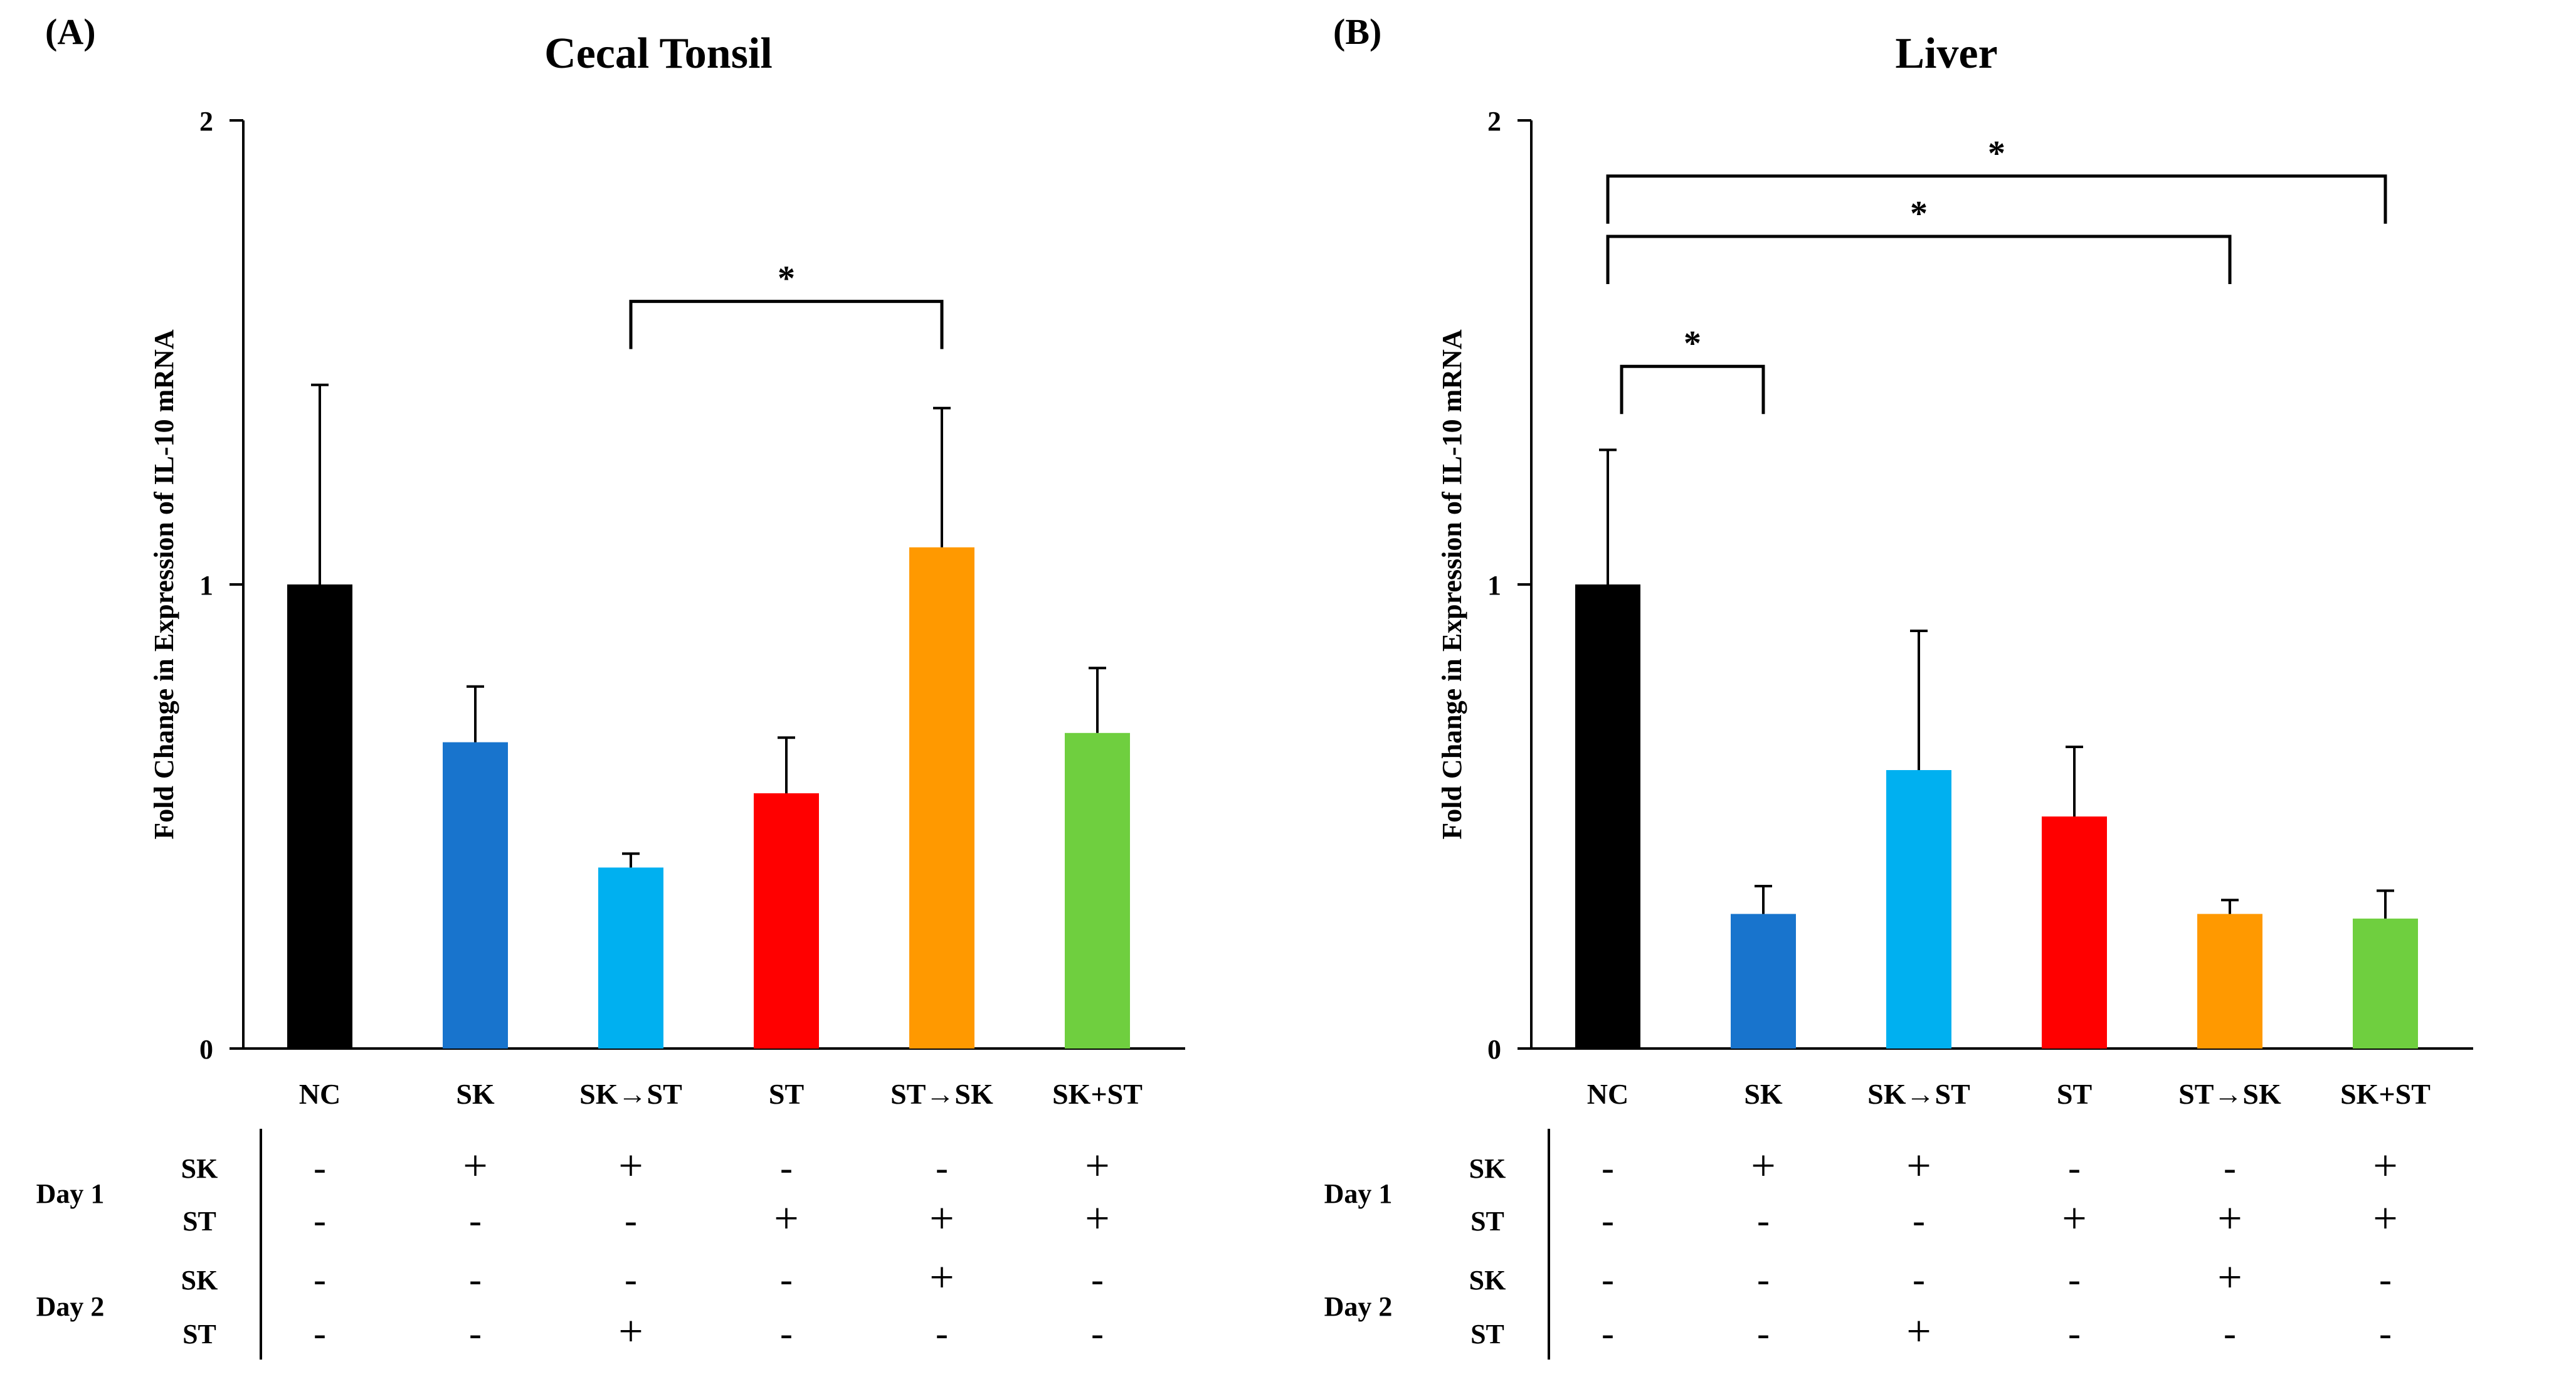 Image resolution: width=2576 pixels, height=1379 pixels. What do you see at coordinates (1494, 585) in the screenshot?
I see `y-tick-label: 1` at bounding box center [1494, 585].